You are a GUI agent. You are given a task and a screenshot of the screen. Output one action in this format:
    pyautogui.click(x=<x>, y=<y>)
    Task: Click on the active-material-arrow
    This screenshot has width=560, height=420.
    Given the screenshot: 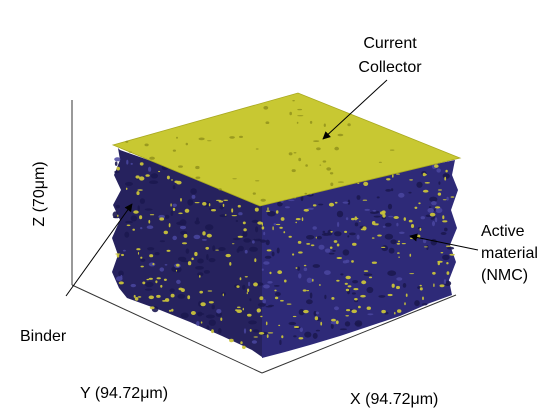 What is the action you would take?
    pyautogui.click(x=444, y=242)
    